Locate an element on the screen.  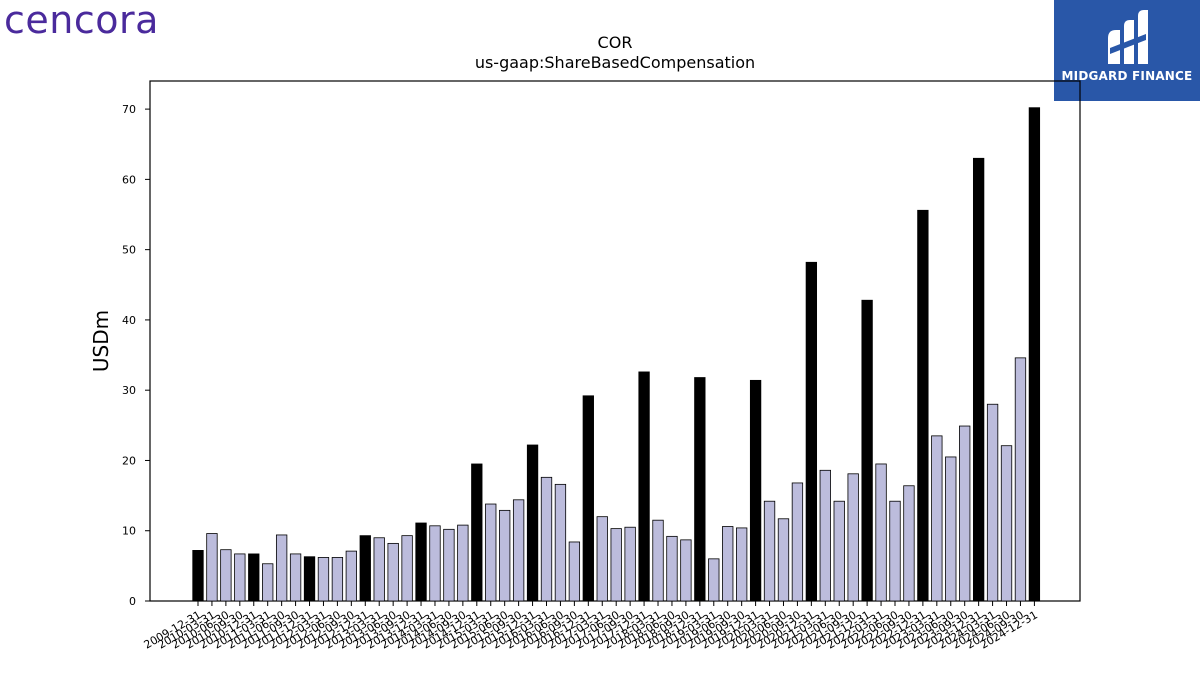
y-tick-label: 60 is located at coordinates (129, 179).